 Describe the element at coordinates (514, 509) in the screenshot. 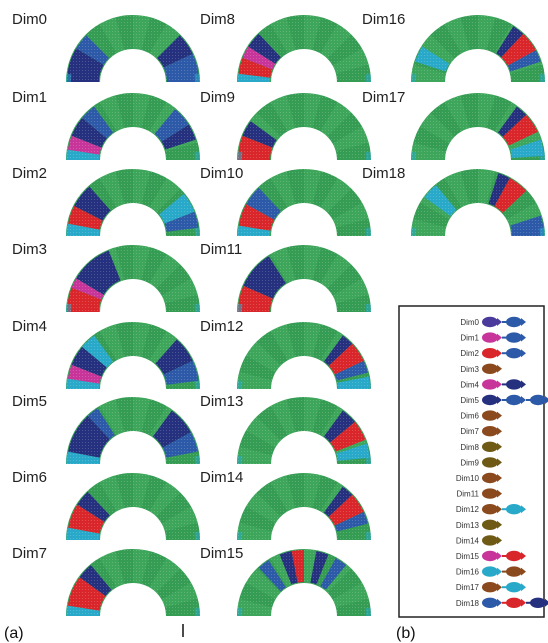

I see `legend-glyph-cyan` at that location.